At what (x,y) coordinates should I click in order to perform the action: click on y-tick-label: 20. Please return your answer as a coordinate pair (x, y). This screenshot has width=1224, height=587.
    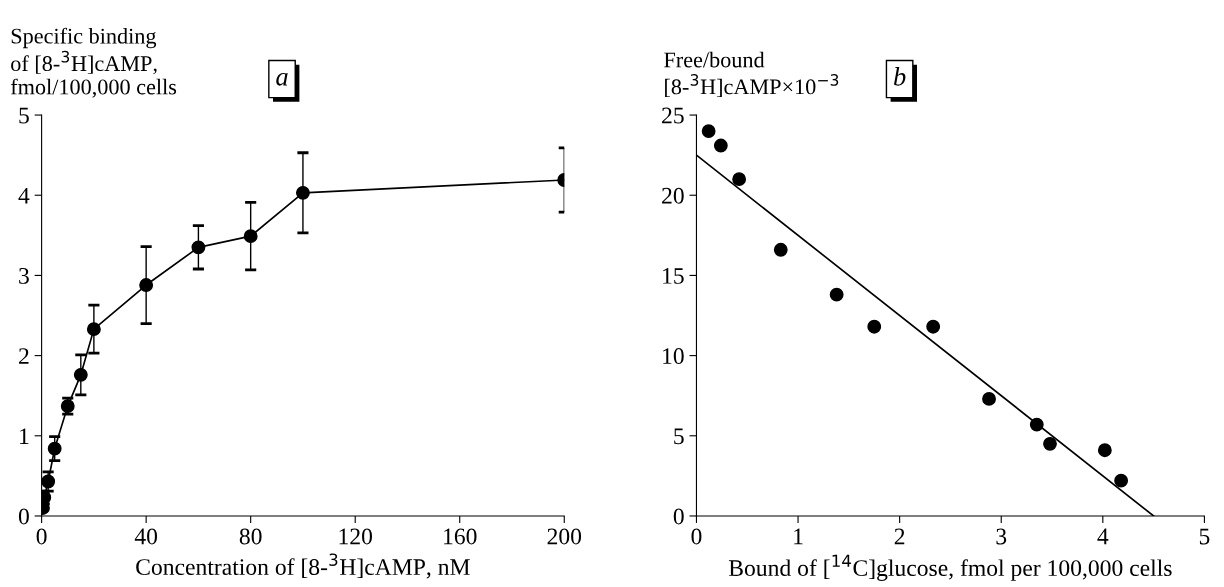
    Looking at the image, I should click on (673, 195).